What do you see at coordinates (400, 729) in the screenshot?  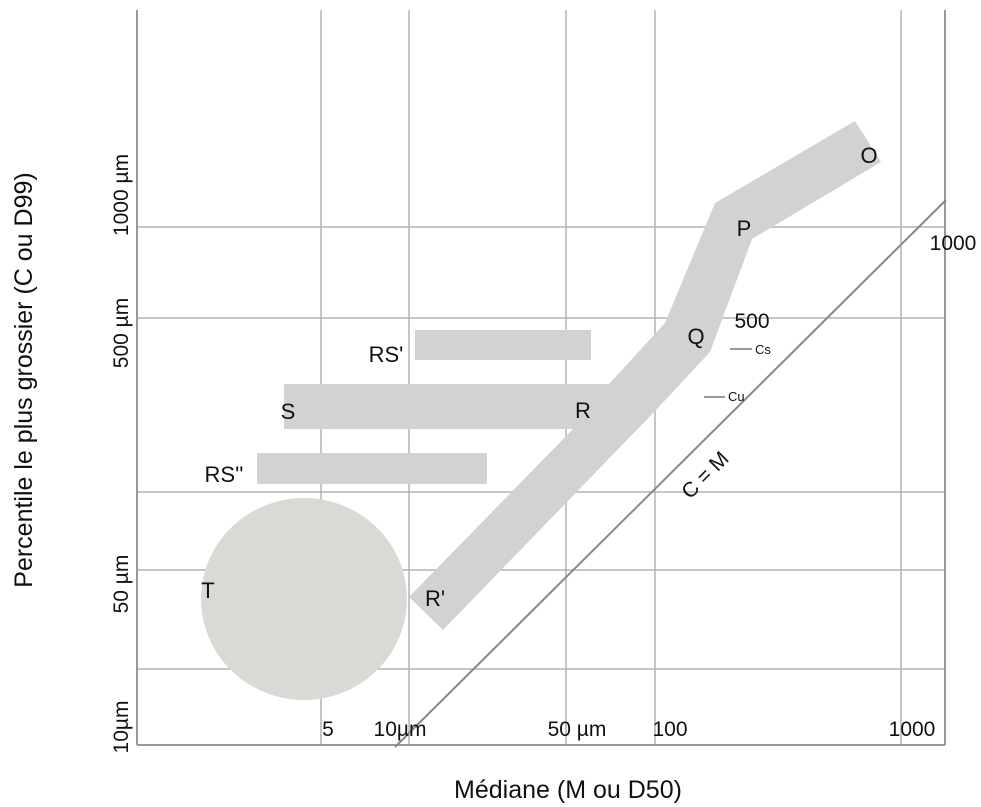 I see `xtick-10: 10µm` at bounding box center [400, 729].